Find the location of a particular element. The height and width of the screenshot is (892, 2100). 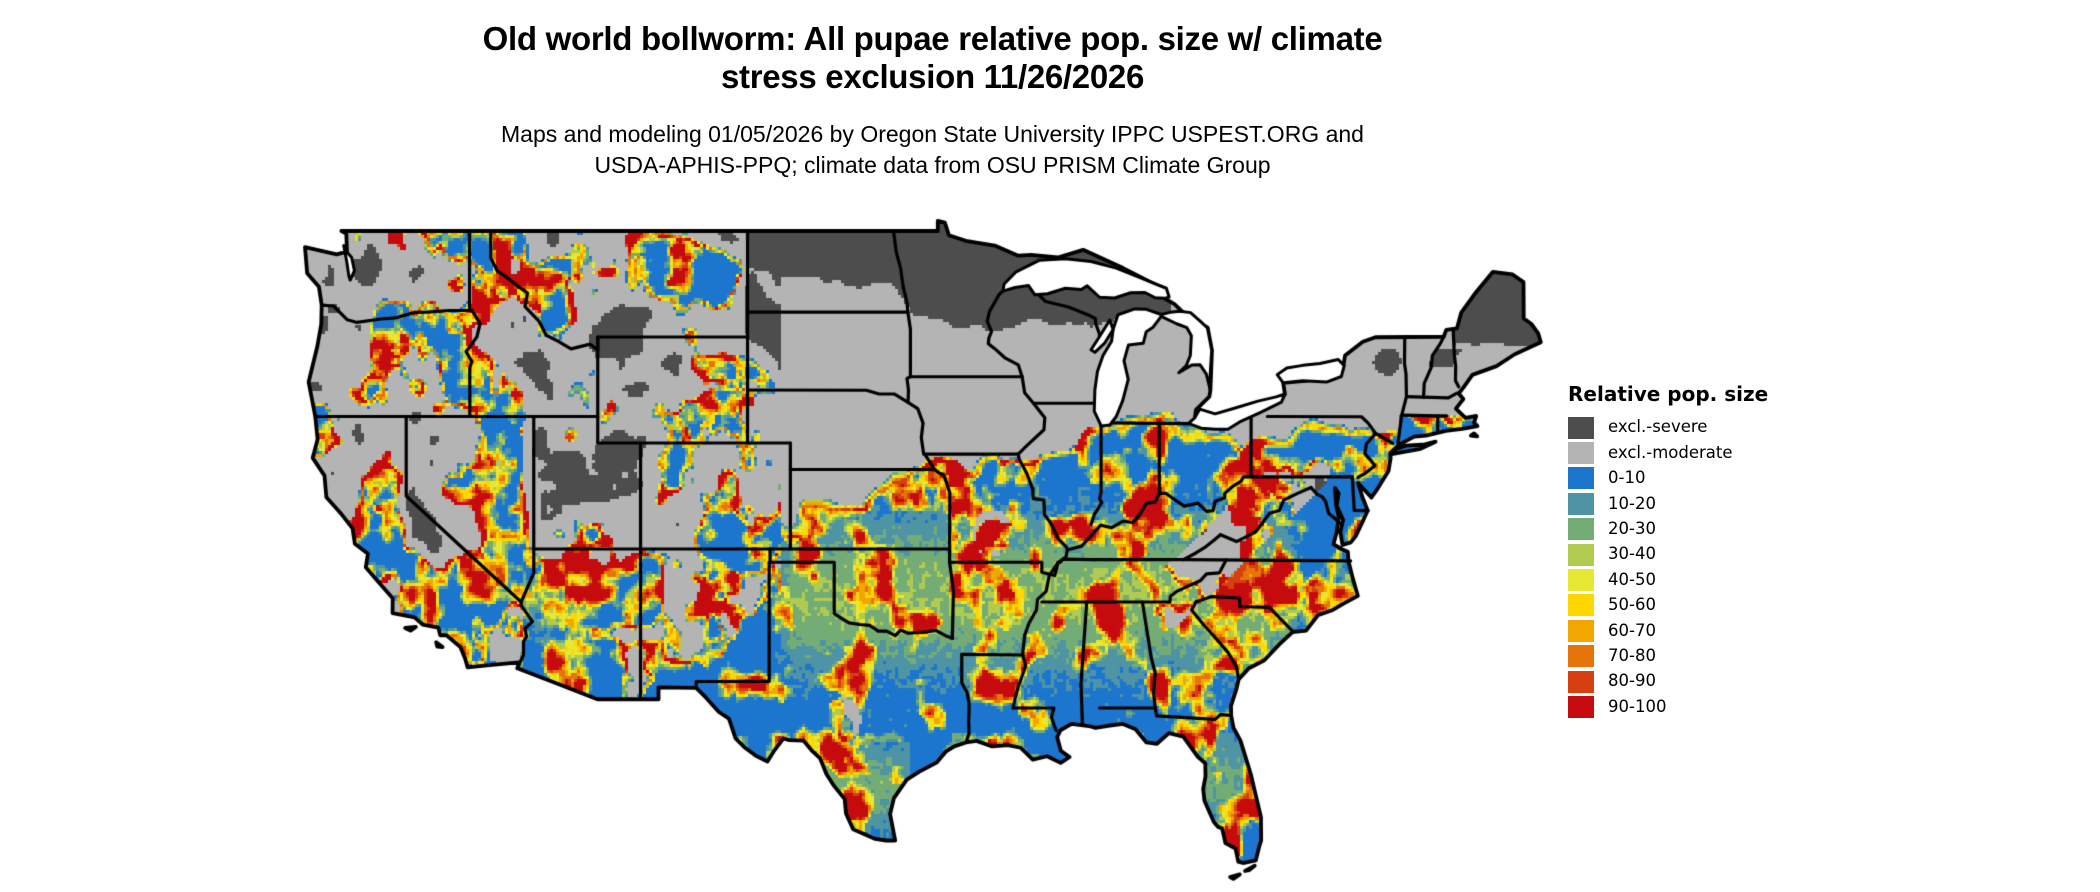

legend-item: 50-60 is located at coordinates (1708, 605).